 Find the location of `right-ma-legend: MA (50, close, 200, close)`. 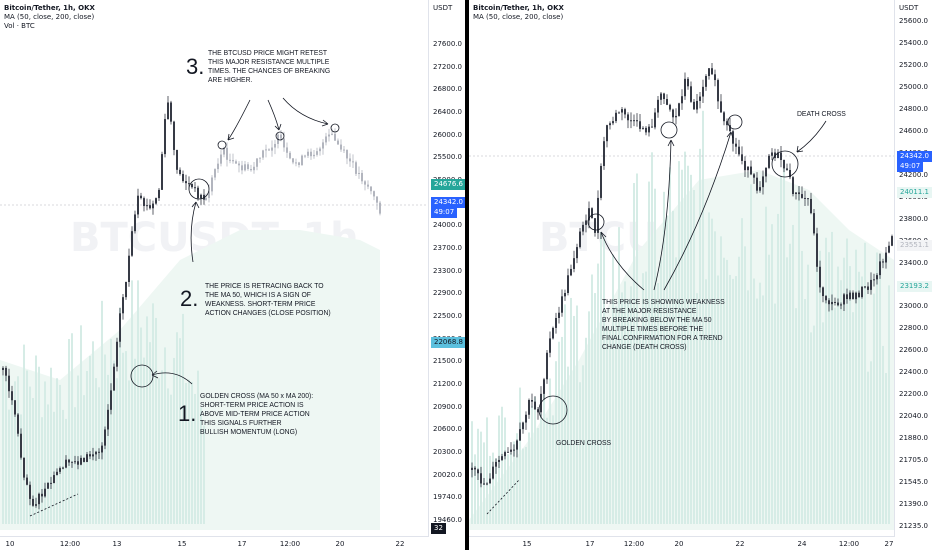

right-ma-legend: MA (50, close, 200, close) is located at coordinates (518, 17).